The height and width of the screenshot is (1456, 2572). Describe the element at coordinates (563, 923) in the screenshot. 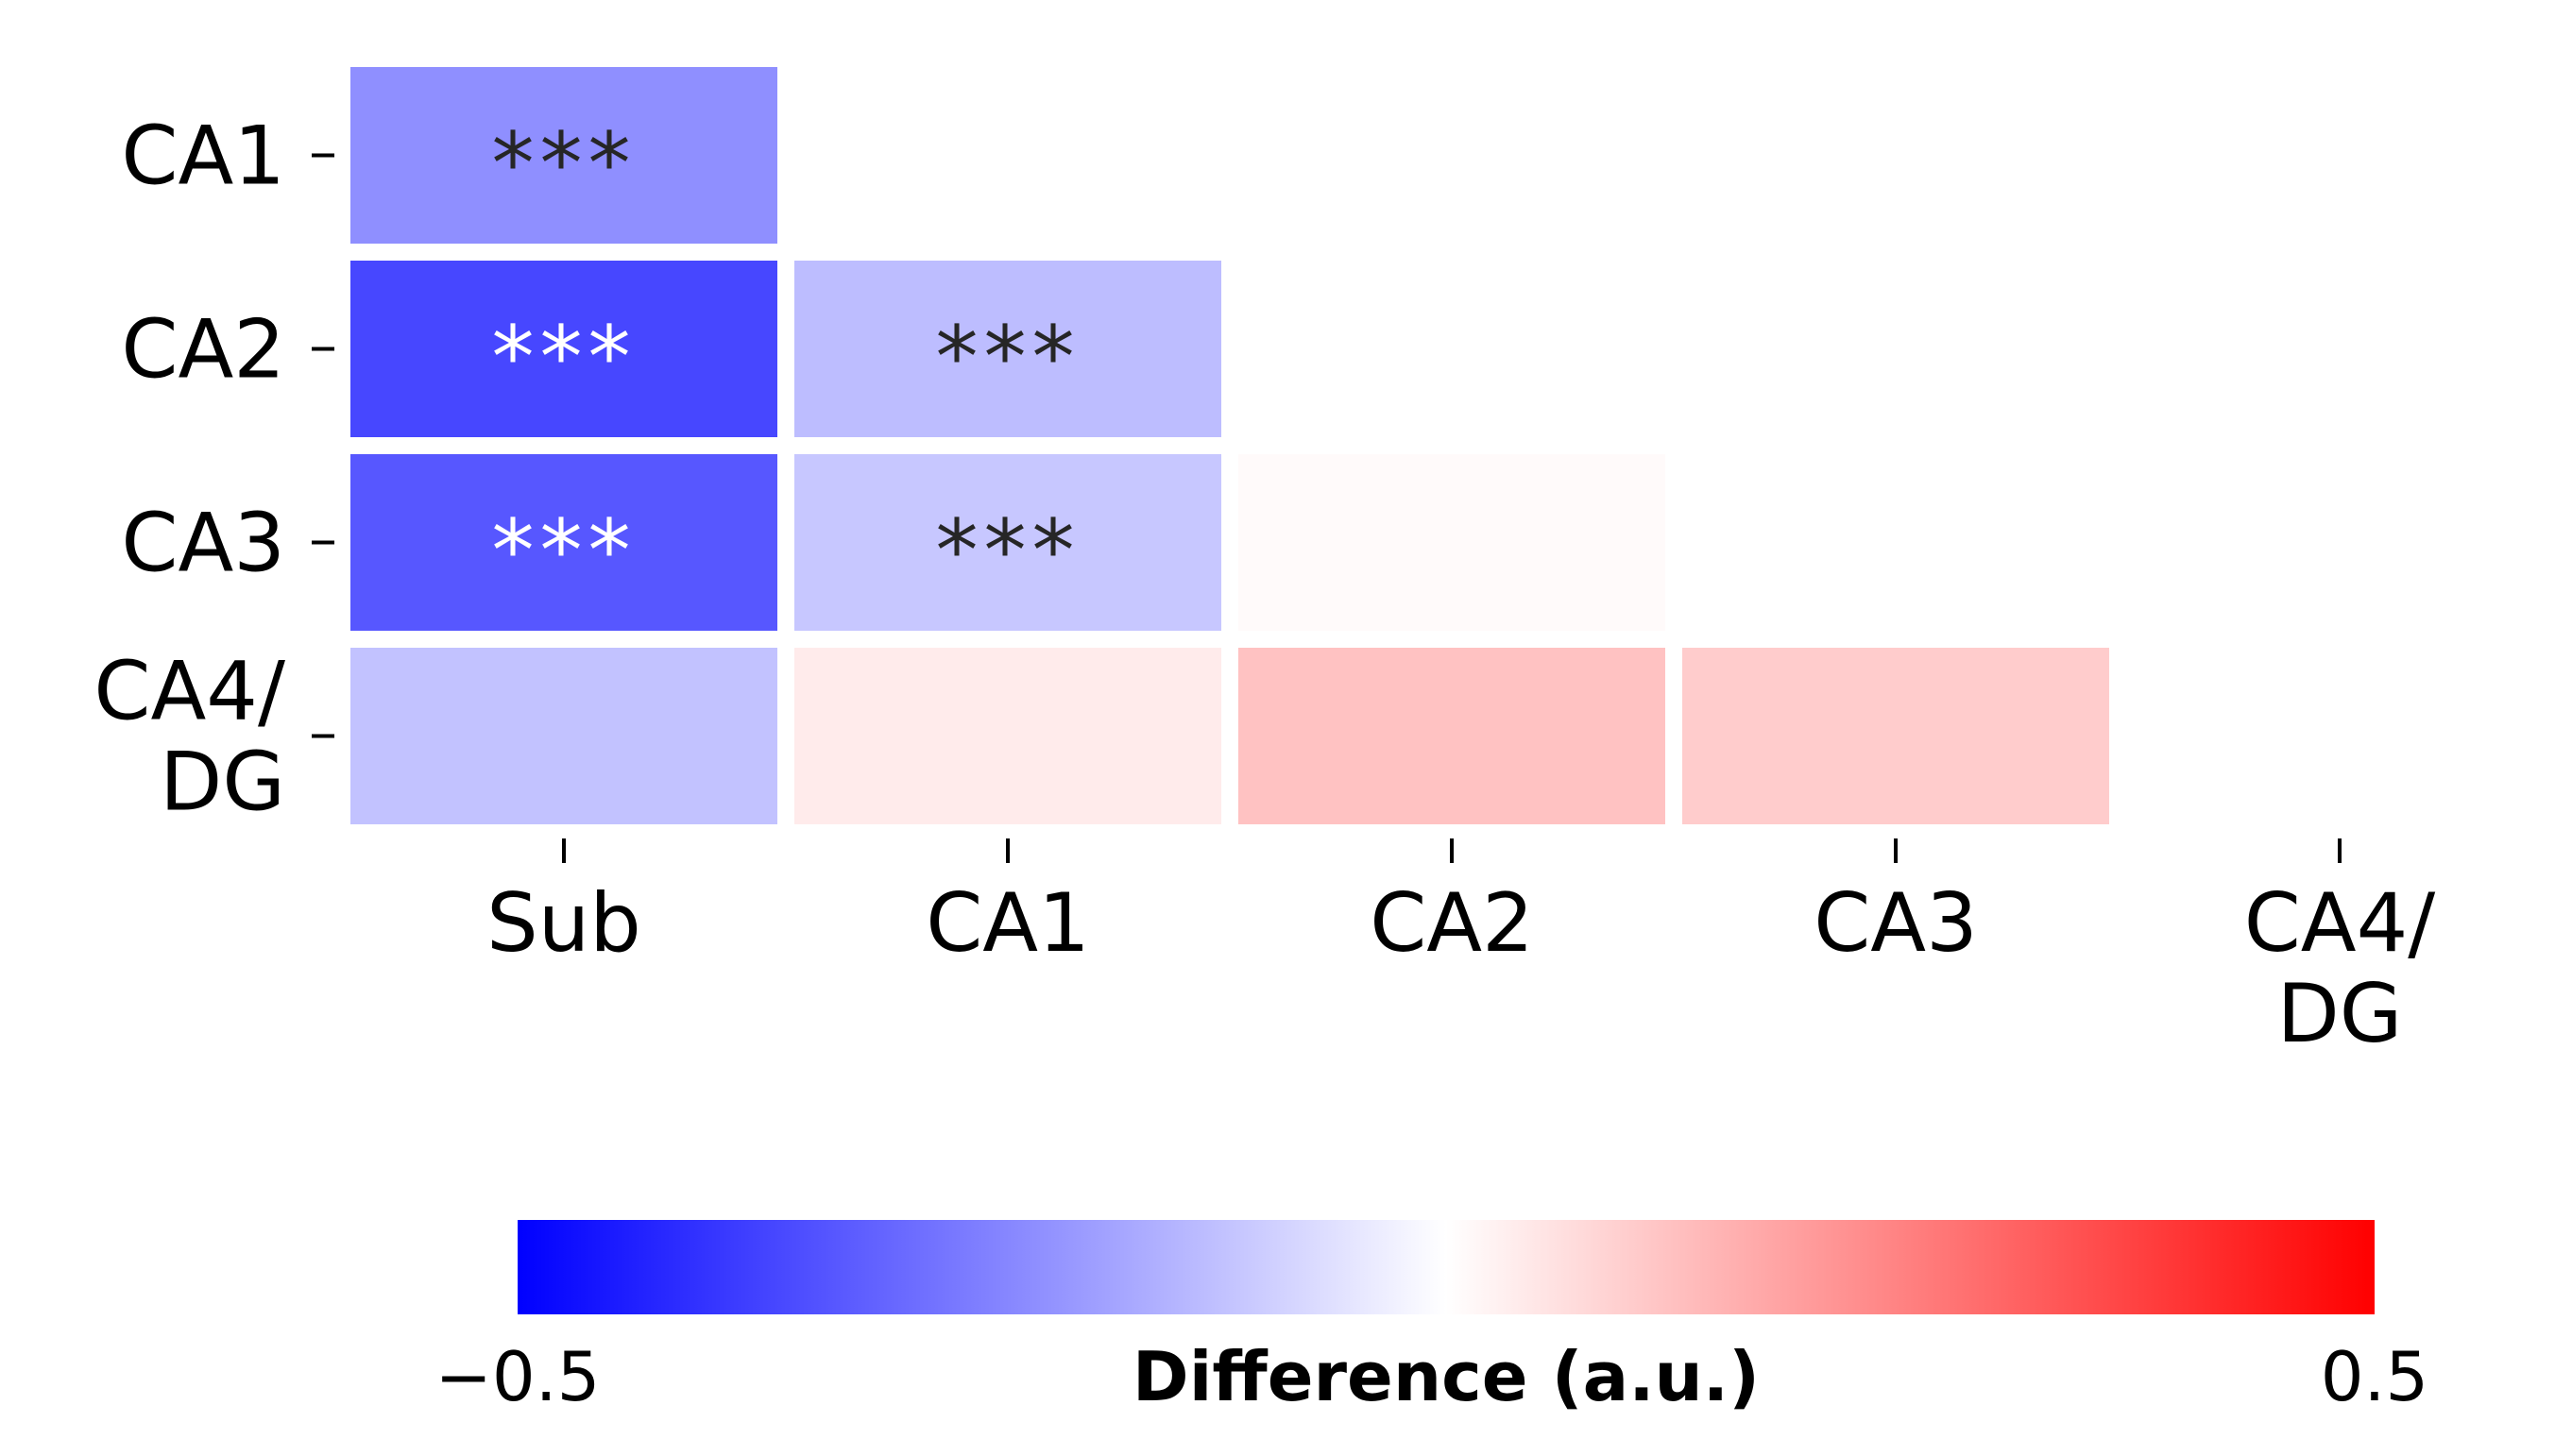

I see `x-tick-label: Sub` at that location.